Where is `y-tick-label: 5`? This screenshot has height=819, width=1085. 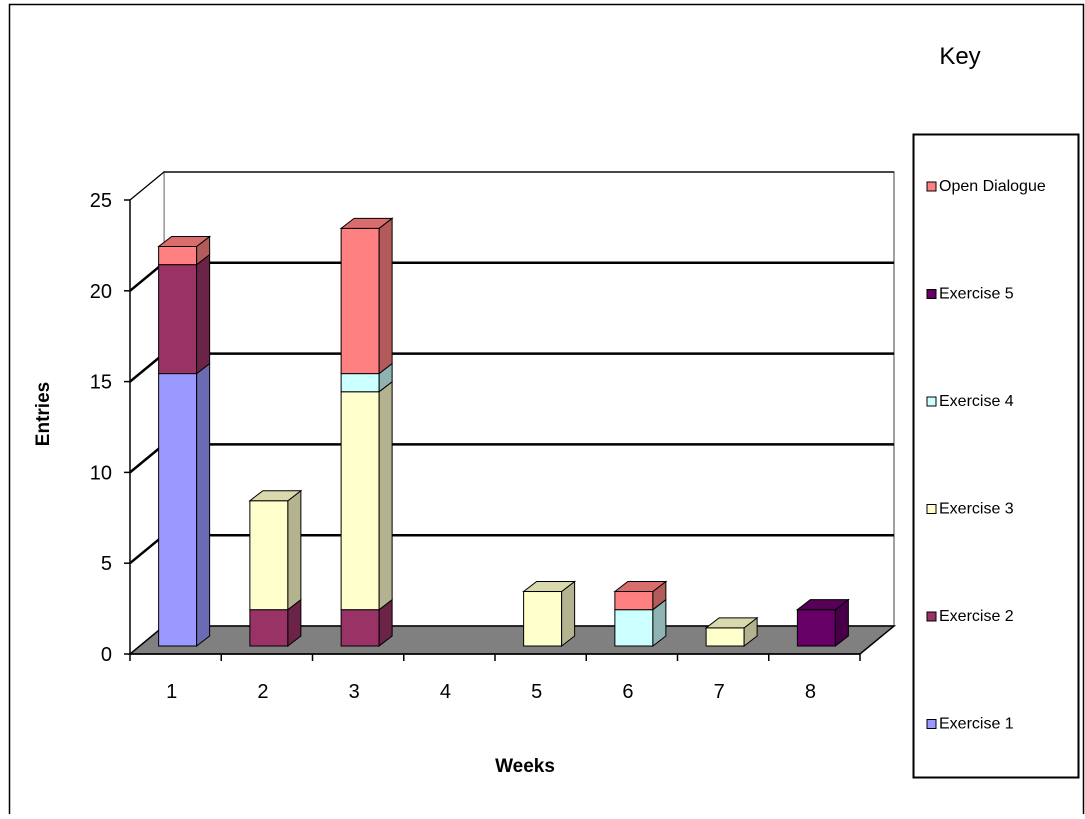 y-tick-label: 5 is located at coordinates (106, 564).